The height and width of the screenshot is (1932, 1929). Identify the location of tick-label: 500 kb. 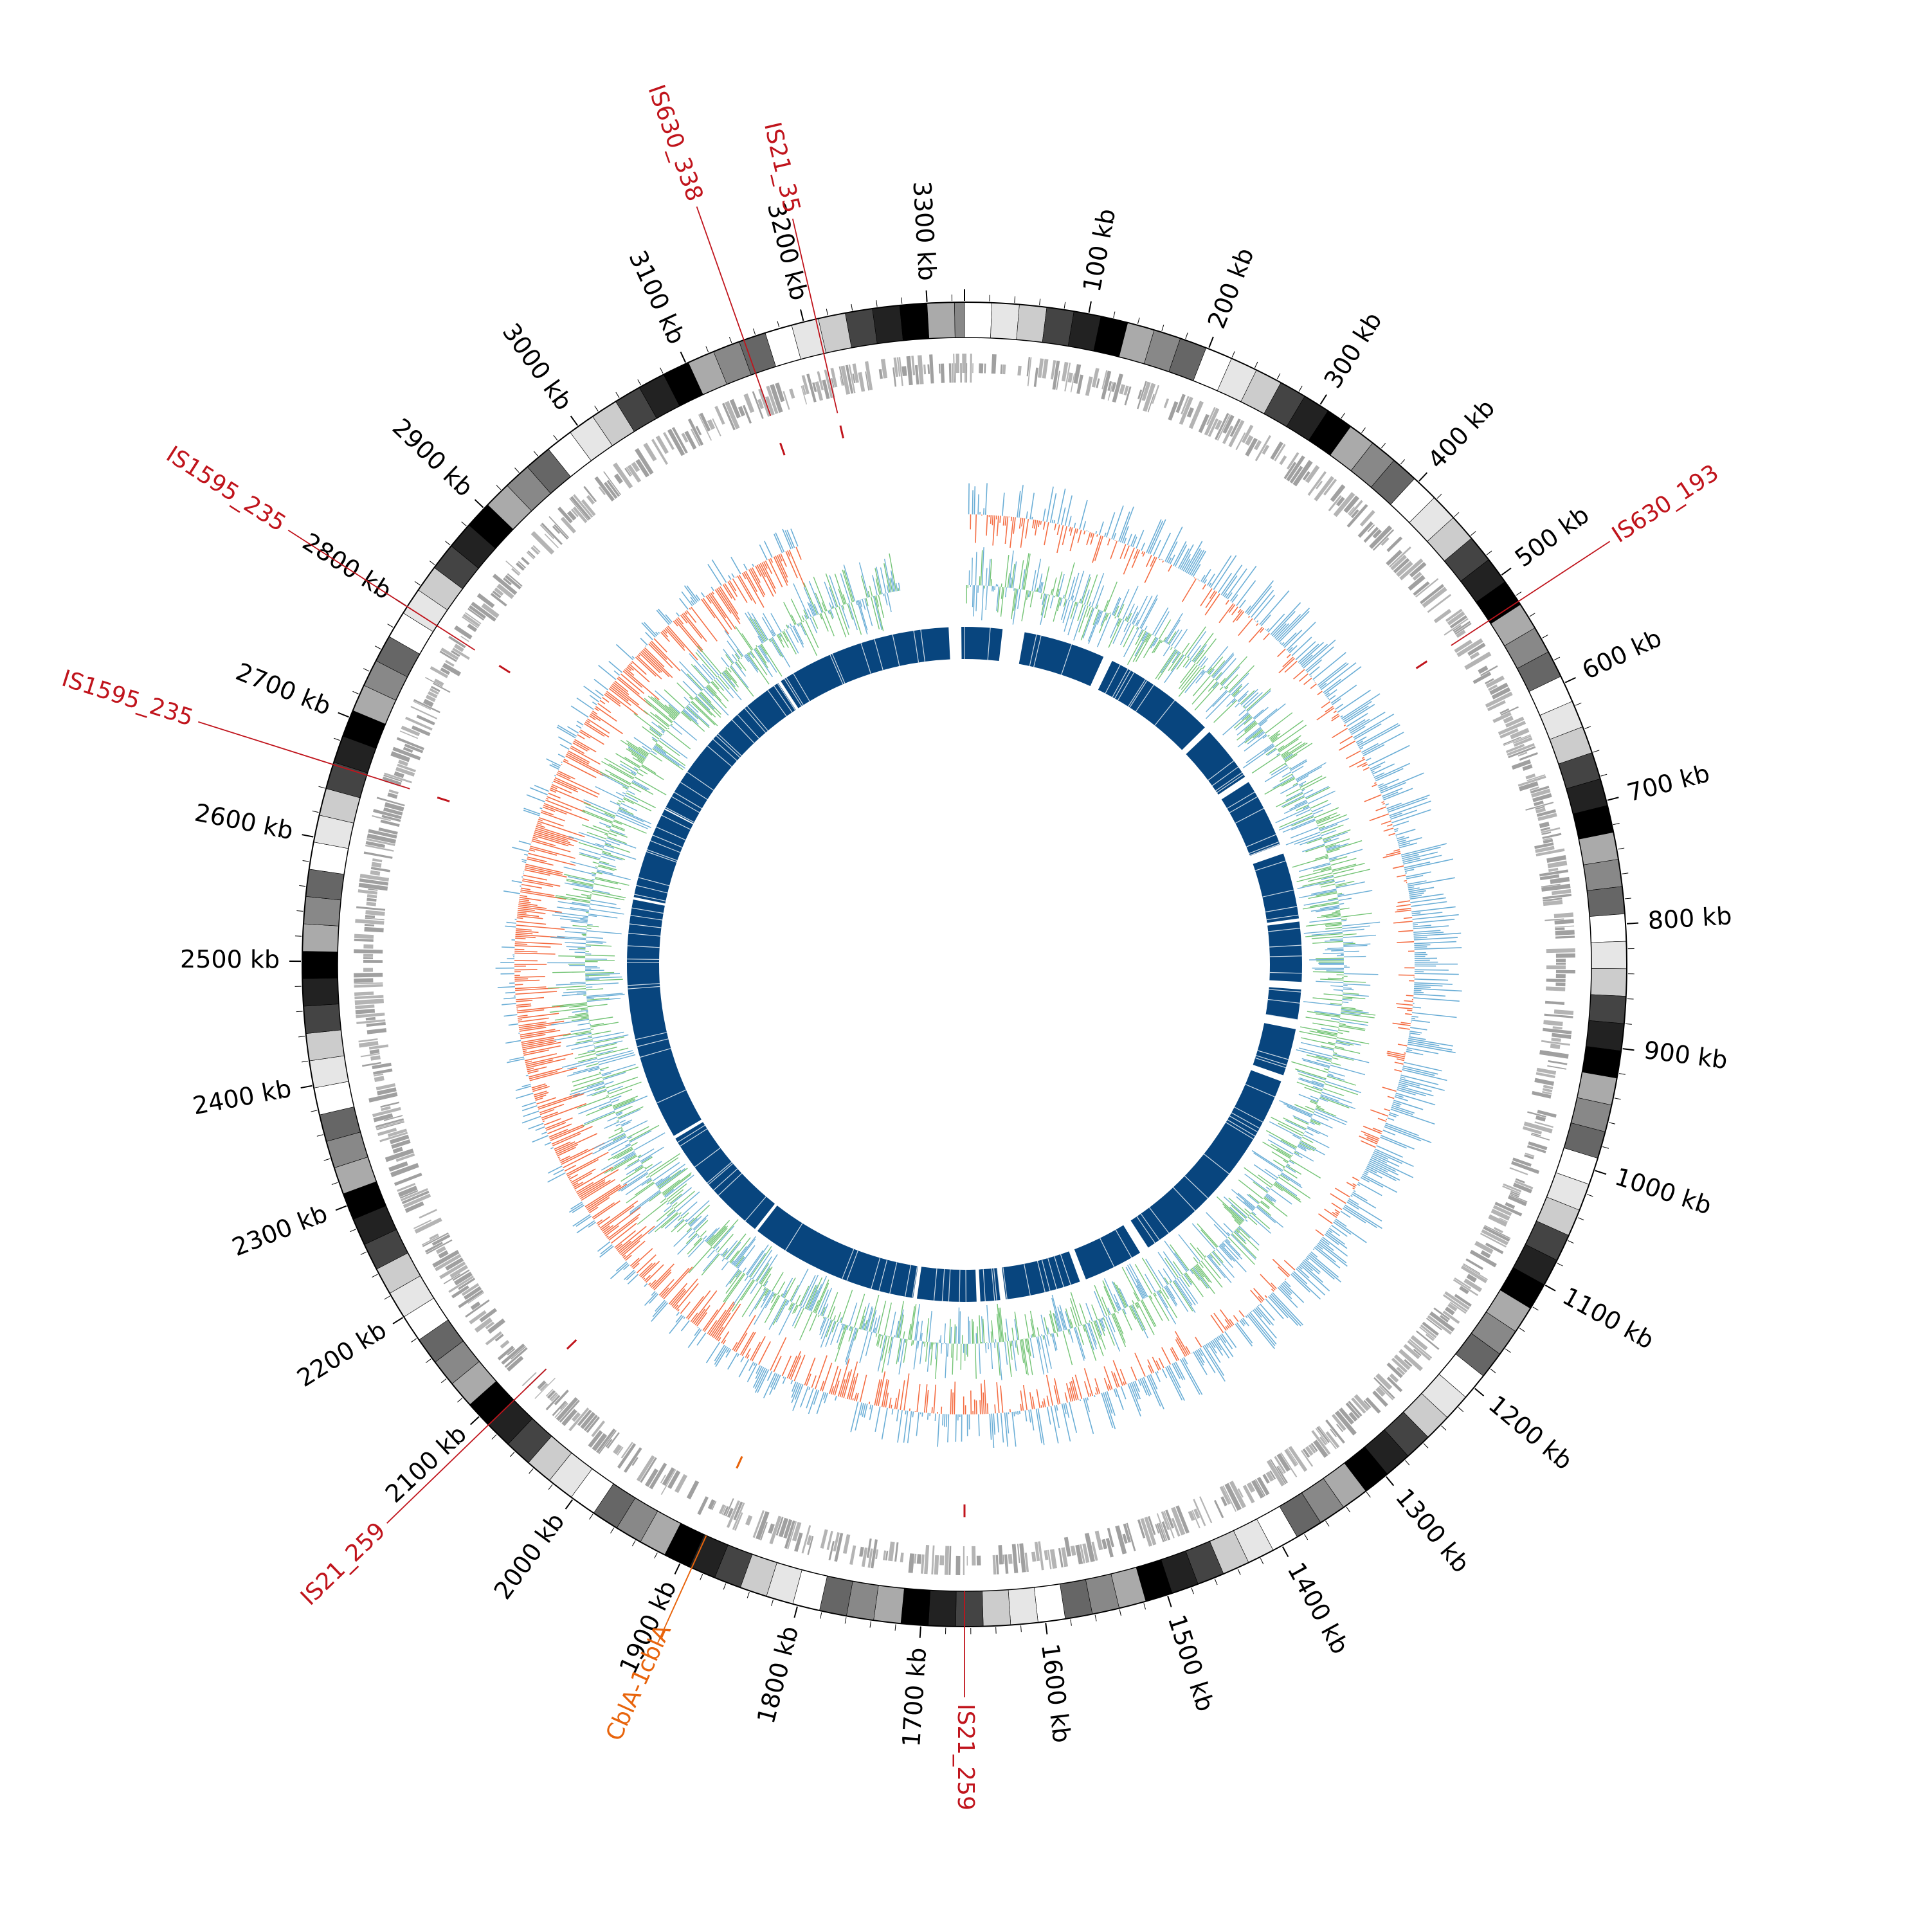
(1552, 536).